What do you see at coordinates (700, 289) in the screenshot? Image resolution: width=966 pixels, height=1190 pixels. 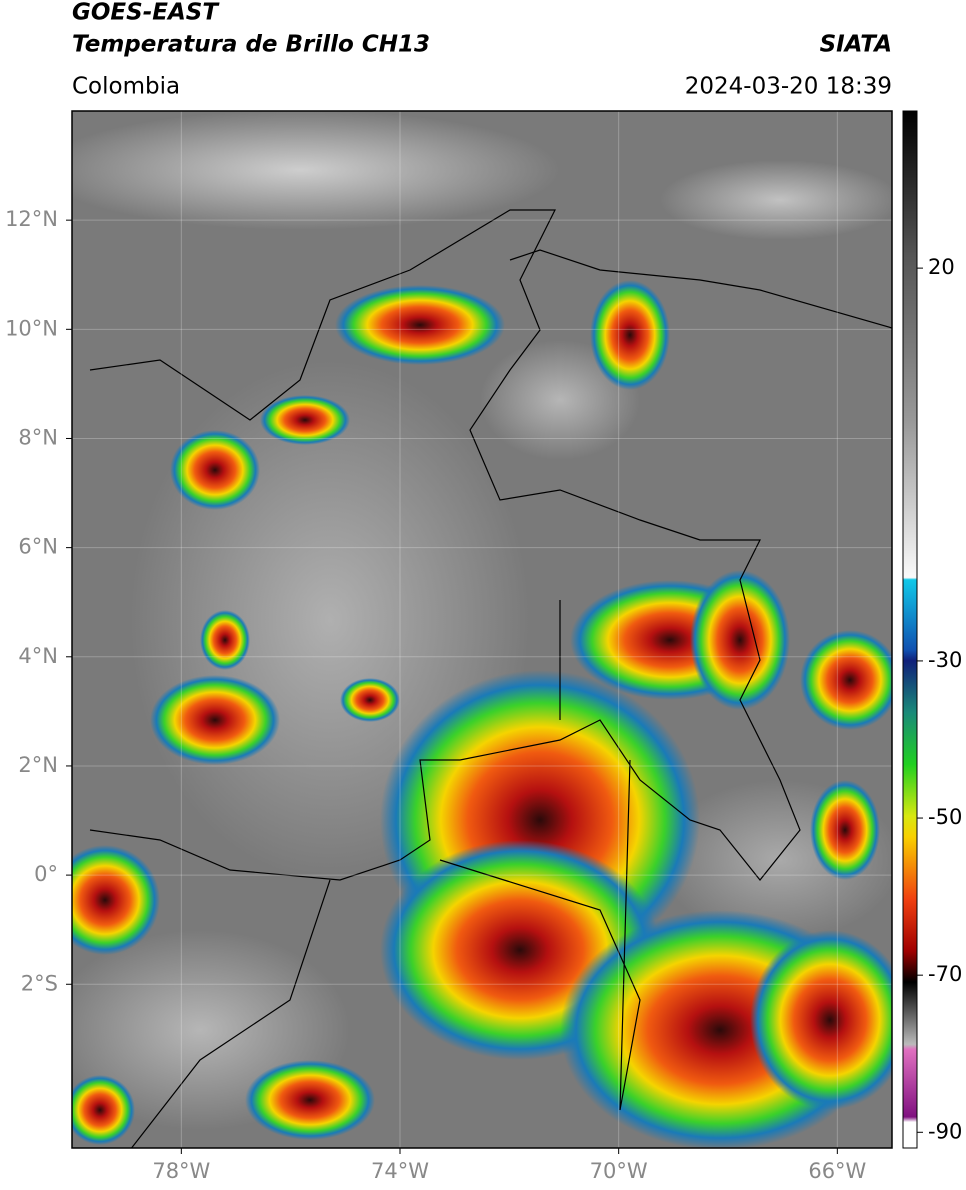 I see `coastline` at bounding box center [700, 289].